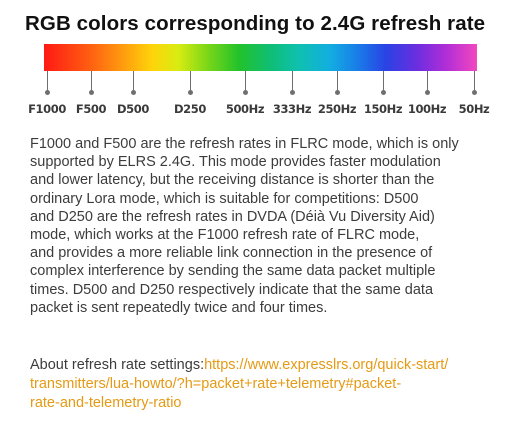 This screenshot has height=439, width=514. Describe the element at coordinates (245, 109) in the screenshot. I see `rate-label-500hz: 500Hz` at that location.